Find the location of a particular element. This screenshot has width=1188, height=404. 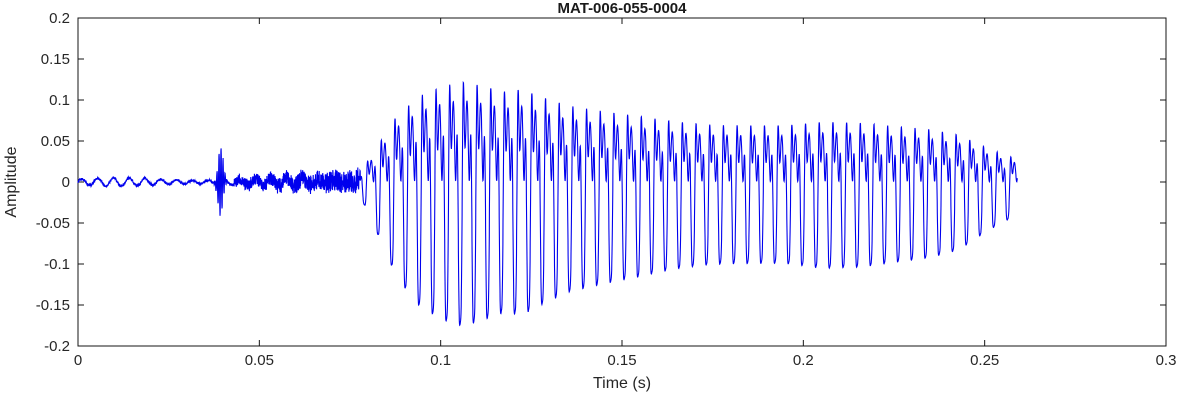

x-tick-label: 0.15 is located at coordinates (621, 360).